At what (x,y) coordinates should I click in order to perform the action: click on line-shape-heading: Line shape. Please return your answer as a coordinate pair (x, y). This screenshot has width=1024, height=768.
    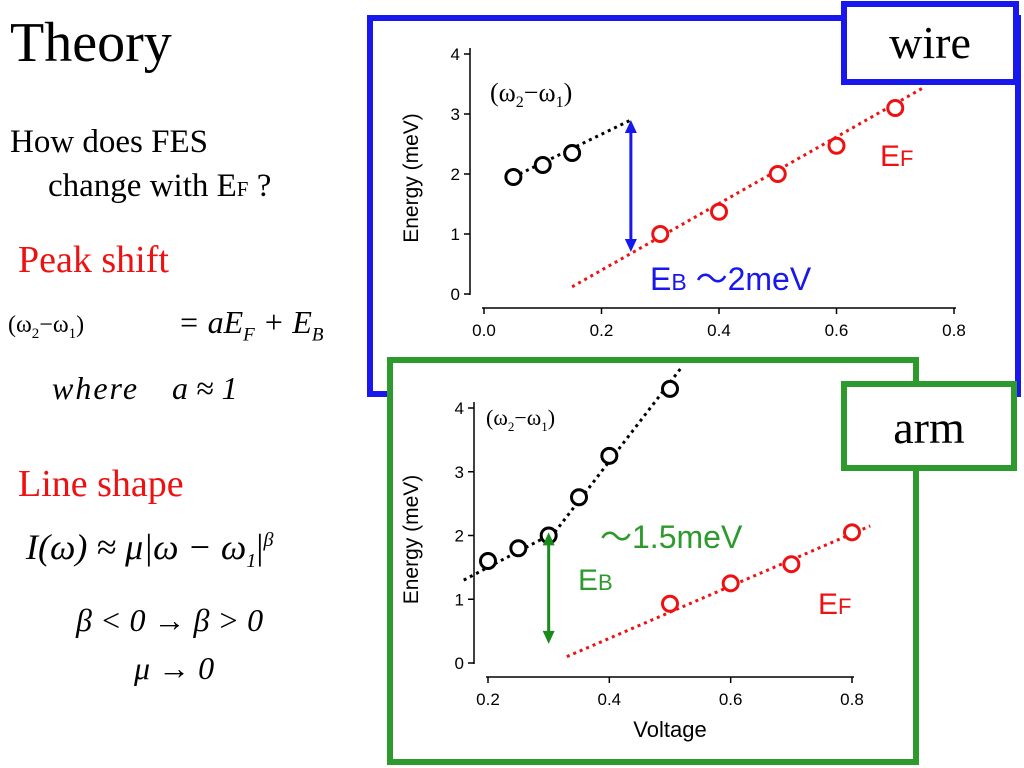
    Looking at the image, I should click on (101, 484).